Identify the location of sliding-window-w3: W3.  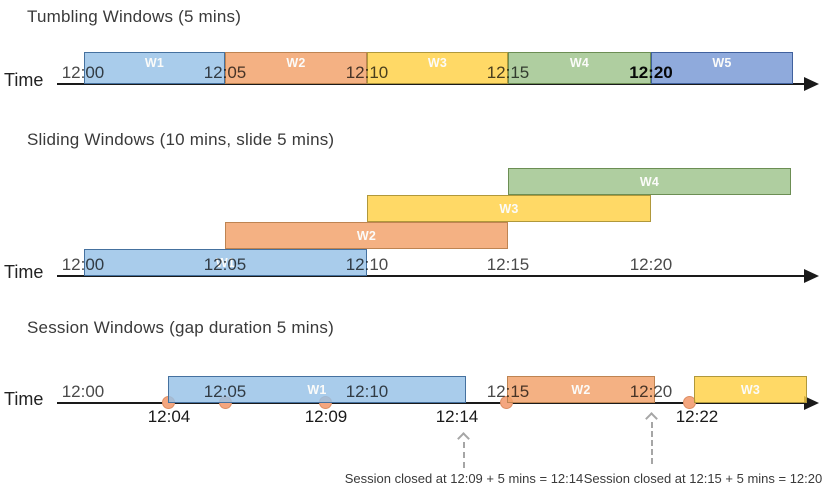
(509, 208).